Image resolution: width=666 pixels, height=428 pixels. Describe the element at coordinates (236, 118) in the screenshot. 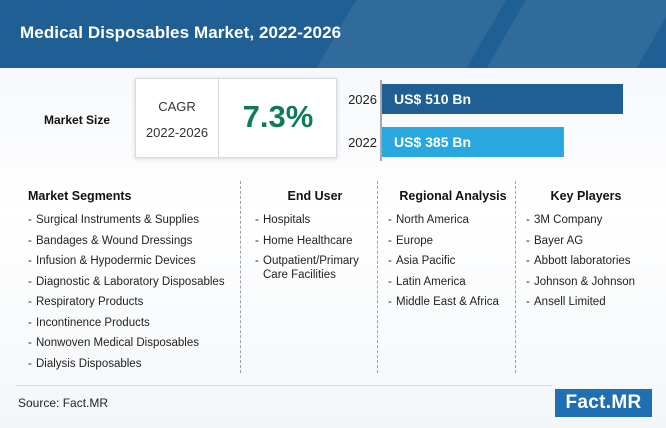

I see `cagr-box: CAGR 2022-2026 7.3%` at that location.